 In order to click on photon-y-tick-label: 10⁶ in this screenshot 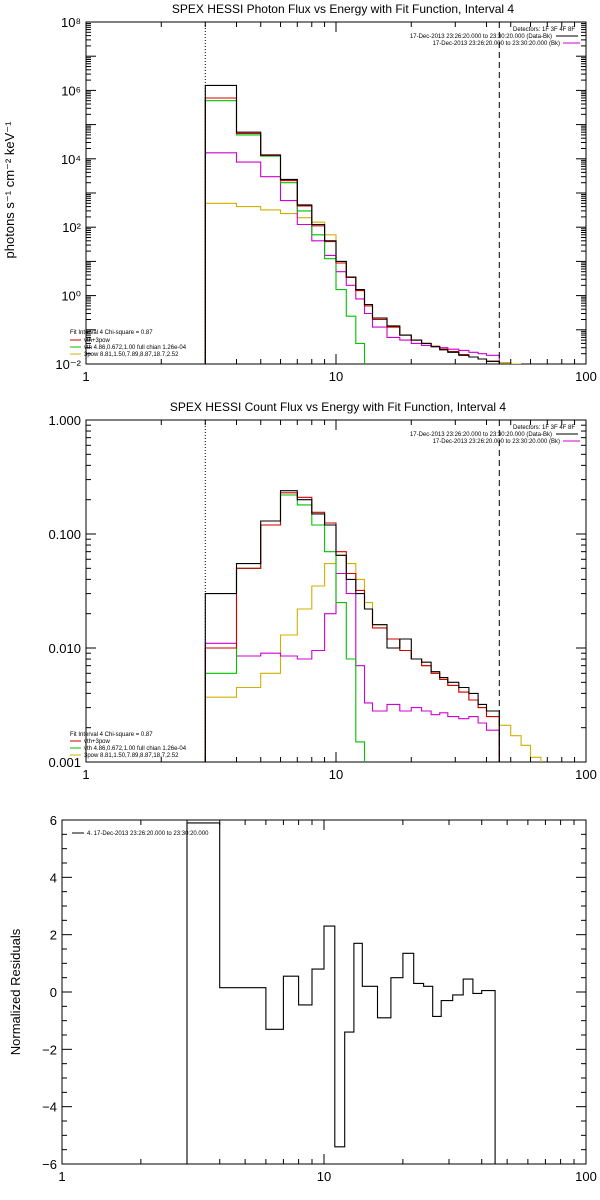, I will do `click(71, 90)`.